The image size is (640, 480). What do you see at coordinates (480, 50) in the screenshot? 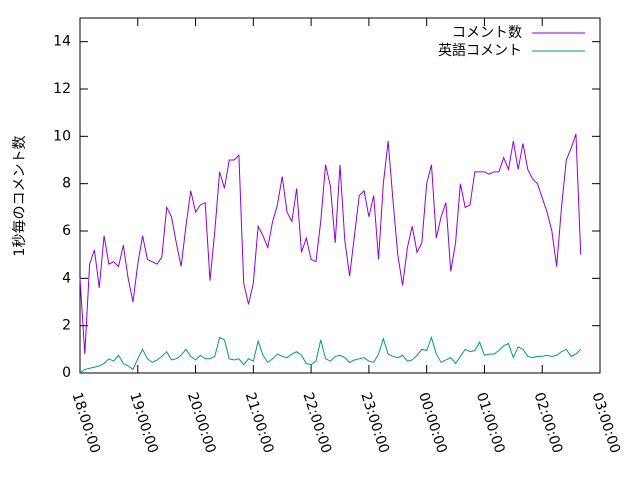
I see `legend-label: 英語コメント` at bounding box center [480, 50].